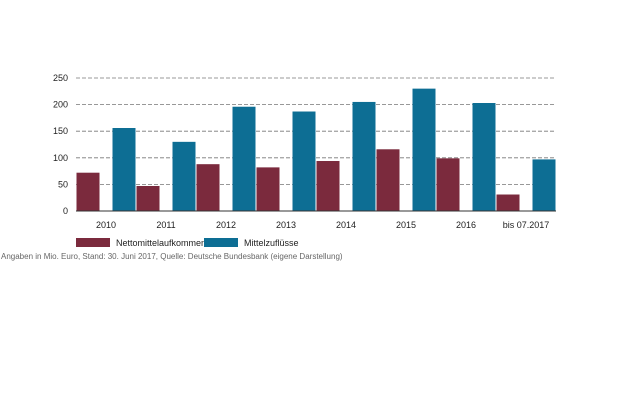 The image size is (620, 413). Describe the element at coordinates (60, 131) in the screenshot. I see `y-tick-label: 150` at that location.